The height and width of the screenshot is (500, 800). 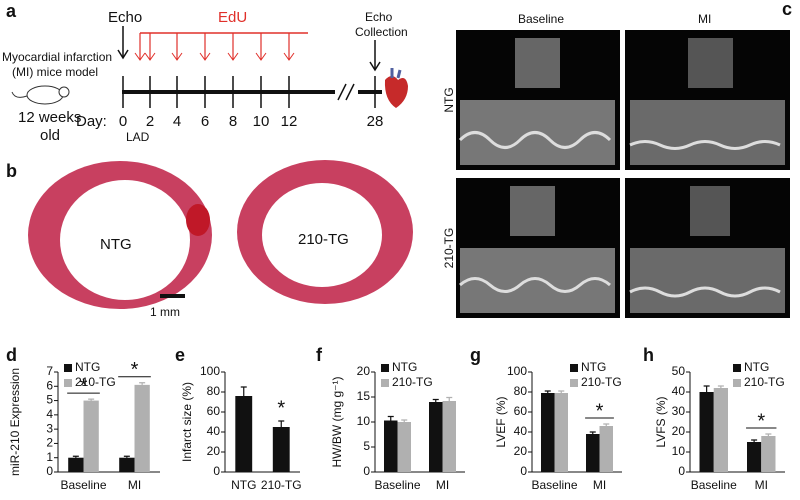 What do you see at coordinates (49, 414) in the screenshot?
I see `y-tick-label: 4` at bounding box center [49, 414].